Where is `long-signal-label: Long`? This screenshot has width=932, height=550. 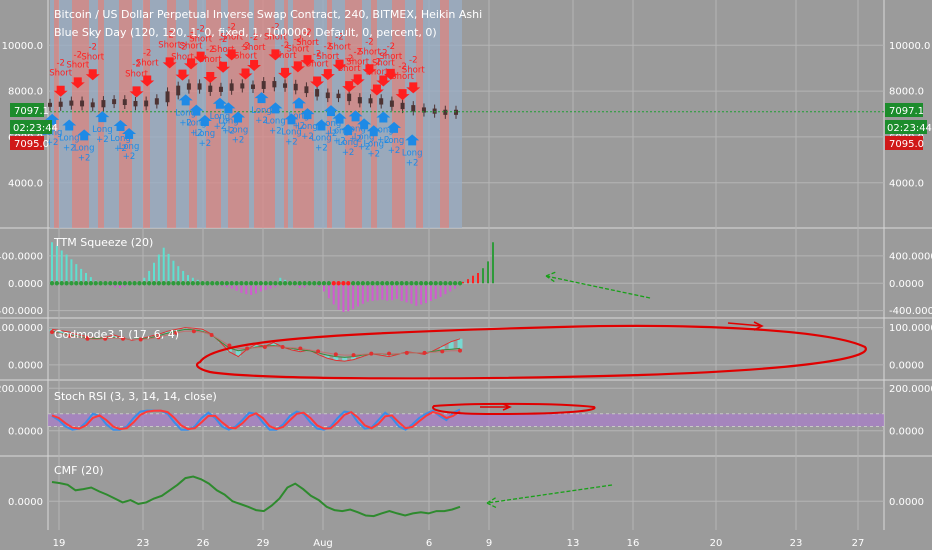 long-signal-label: Long is located at coordinates (299, 116).